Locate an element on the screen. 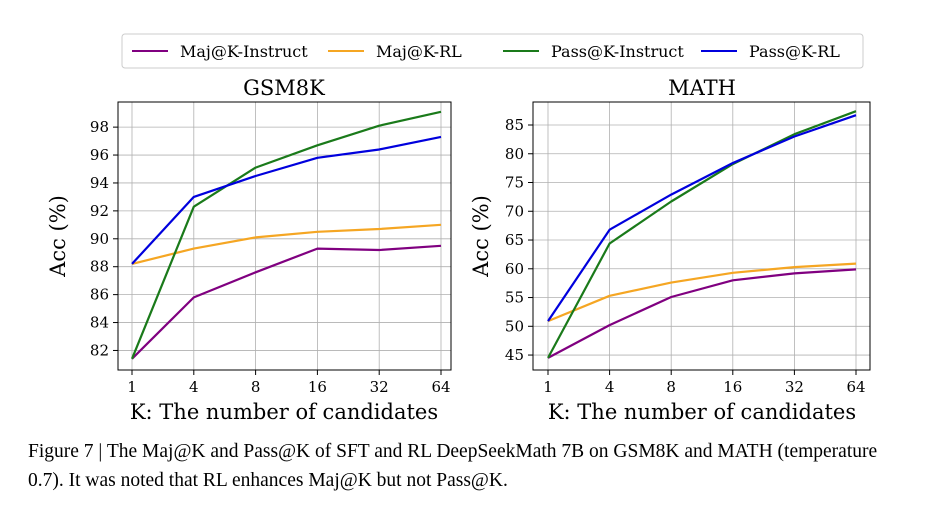 Image resolution: width=929 pixels, height=517 pixels. y-tick-label: 60 is located at coordinates (514, 269).